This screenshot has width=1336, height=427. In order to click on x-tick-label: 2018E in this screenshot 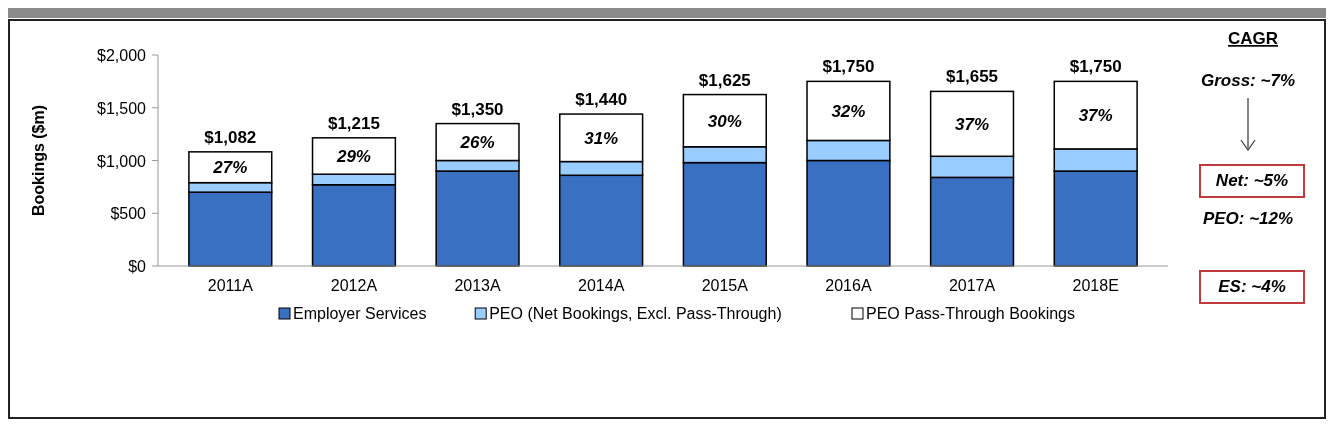, I will do `click(1095, 285)`.